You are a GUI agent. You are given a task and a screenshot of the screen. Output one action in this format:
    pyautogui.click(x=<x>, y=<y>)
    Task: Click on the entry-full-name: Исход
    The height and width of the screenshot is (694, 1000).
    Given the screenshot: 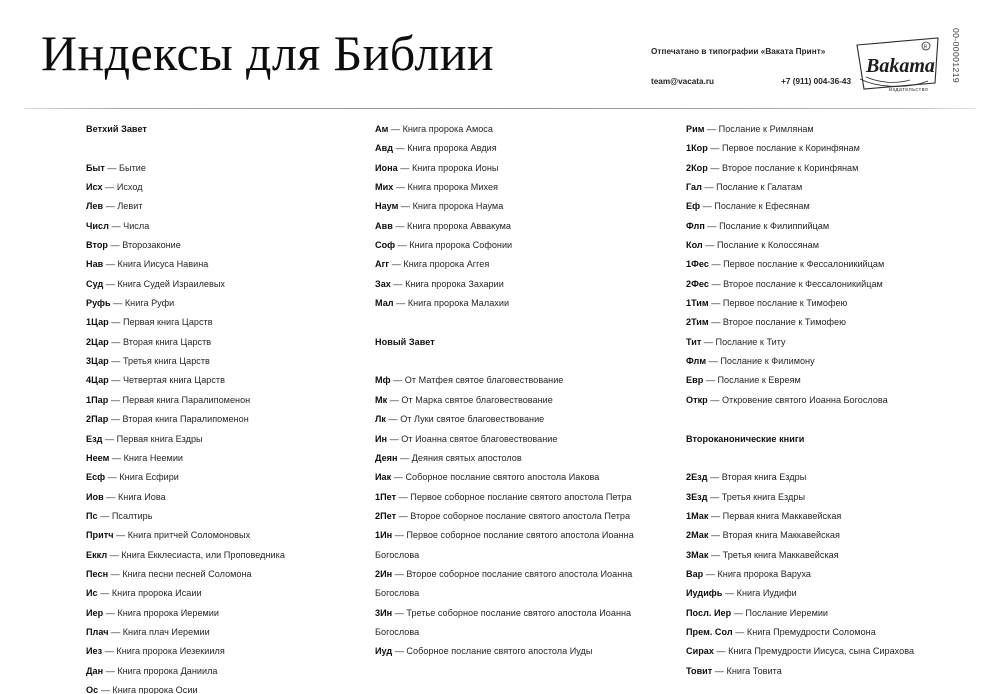 What is the action you would take?
    pyautogui.click(x=129, y=187)
    